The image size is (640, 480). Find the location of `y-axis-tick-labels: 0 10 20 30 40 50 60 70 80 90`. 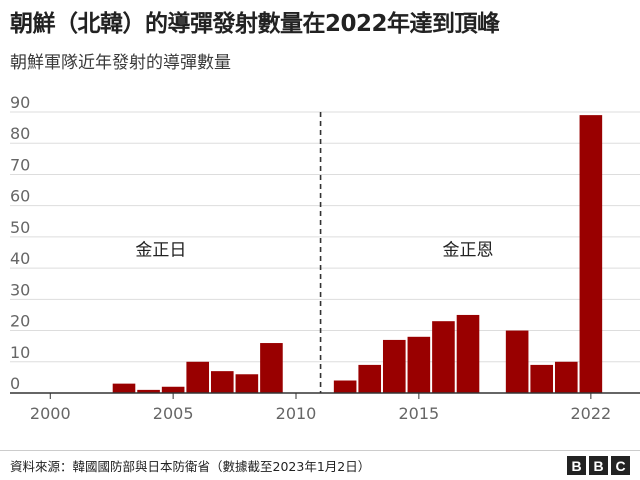

y-axis-tick-labels: 0 10 20 30 40 50 60 70 80 90 is located at coordinates (20, 243).